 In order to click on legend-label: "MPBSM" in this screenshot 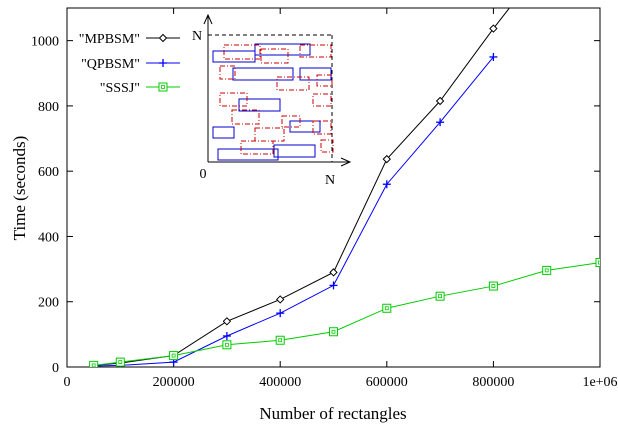, I will do `click(109, 39)`.